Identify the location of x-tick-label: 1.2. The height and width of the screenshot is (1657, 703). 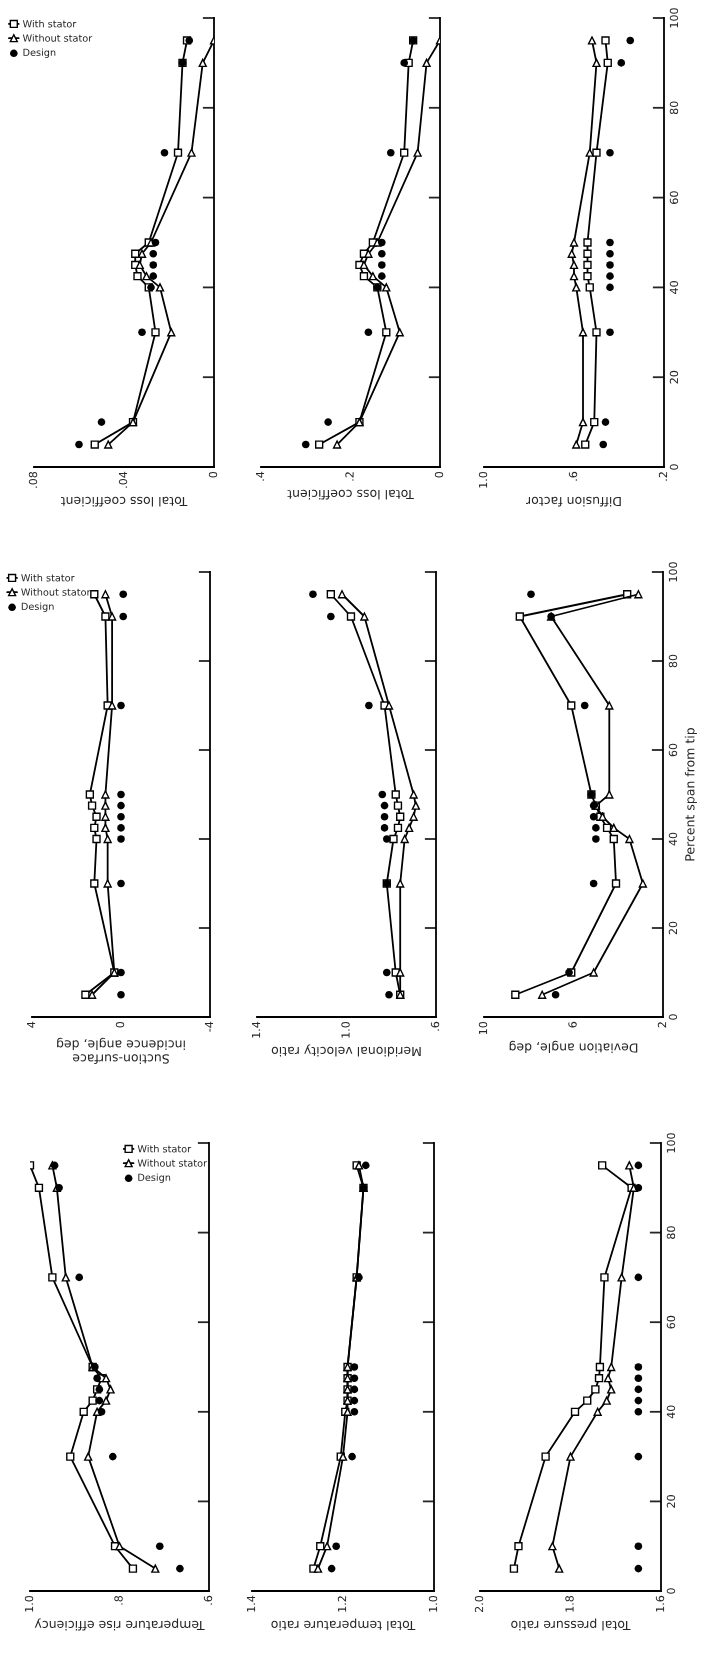
(342, 1604).